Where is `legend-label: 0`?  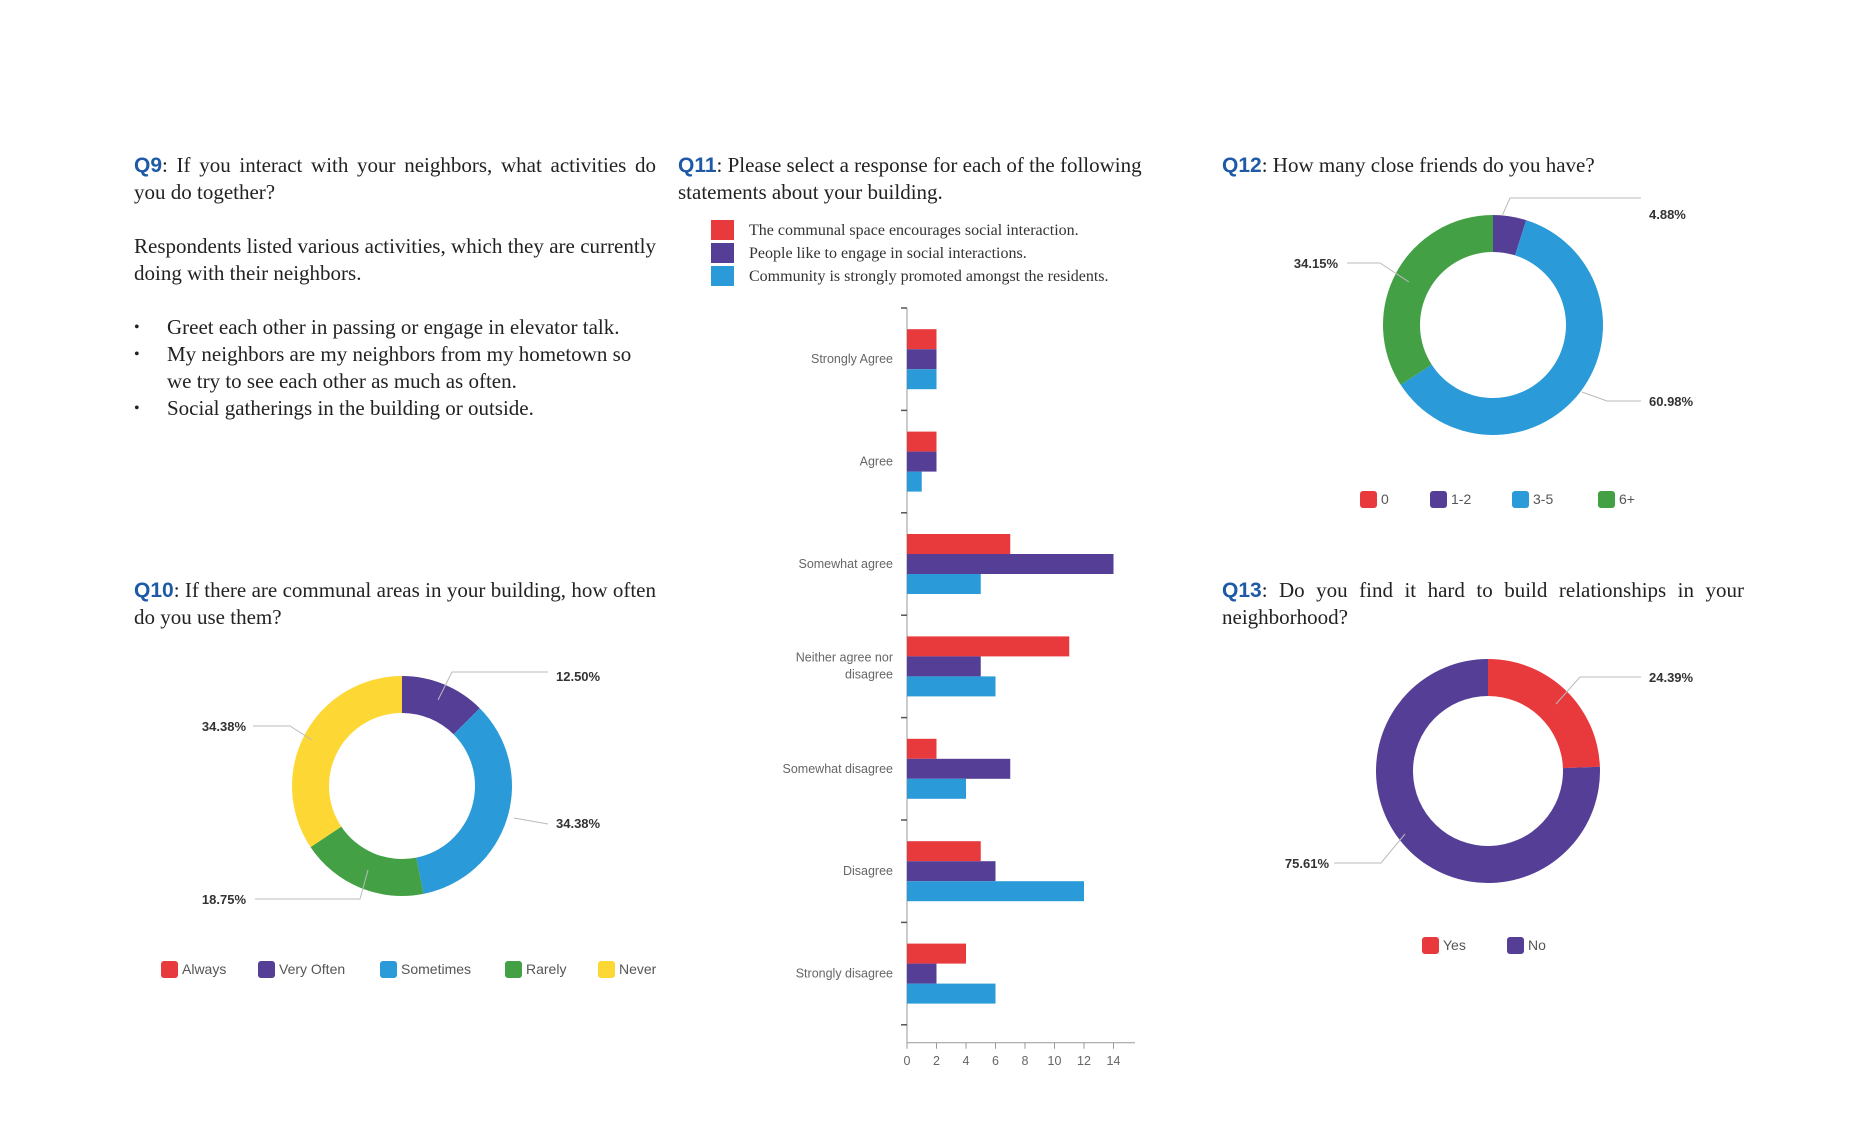
legend-label: 0 is located at coordinates (1385, 499).